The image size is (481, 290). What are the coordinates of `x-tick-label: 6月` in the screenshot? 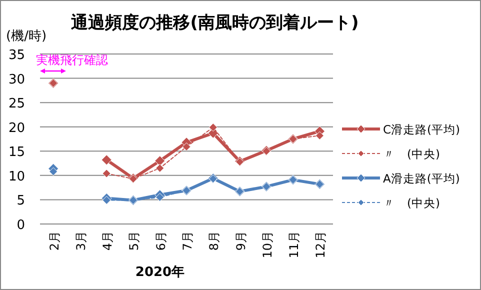 It's located at (161, 241).